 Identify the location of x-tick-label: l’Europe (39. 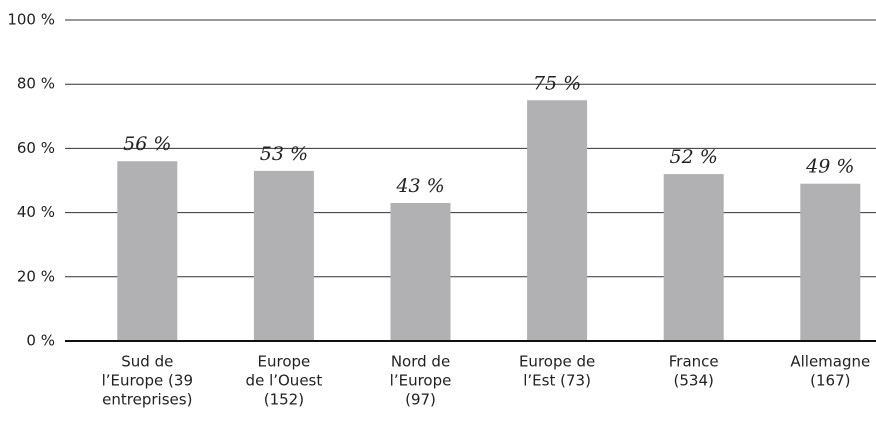
(147, 381).